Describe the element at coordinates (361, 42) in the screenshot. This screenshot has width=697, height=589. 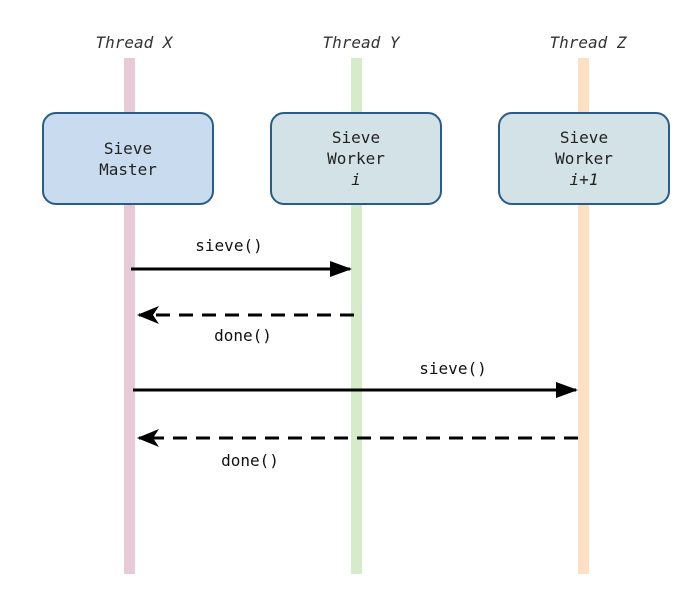
I see `thread-y-title: Thread Y` at that location.